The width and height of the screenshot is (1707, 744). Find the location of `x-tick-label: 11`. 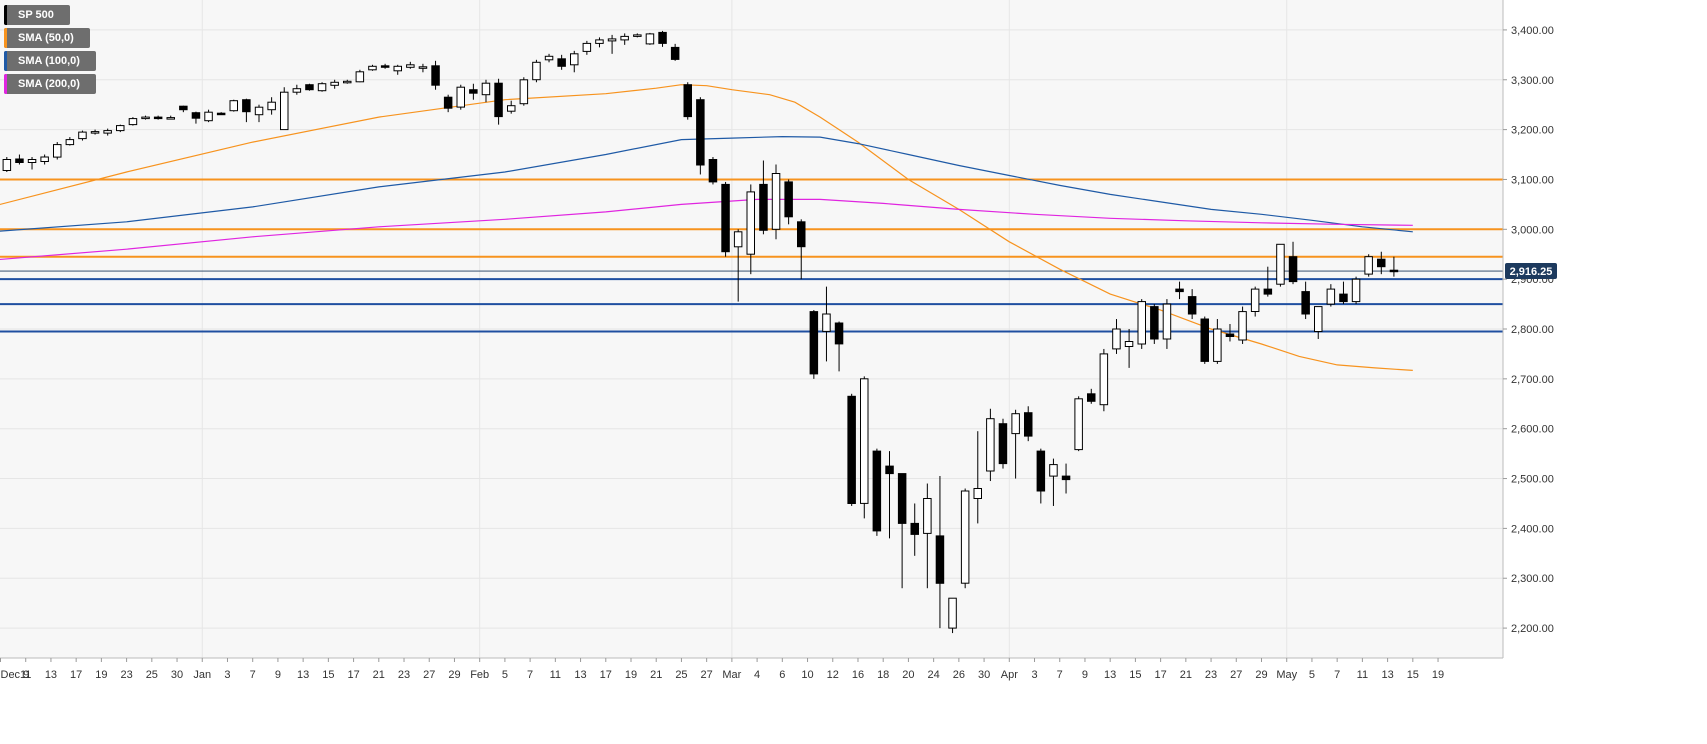

x-tick-label: 11 is located at coordinates (1362, 675).